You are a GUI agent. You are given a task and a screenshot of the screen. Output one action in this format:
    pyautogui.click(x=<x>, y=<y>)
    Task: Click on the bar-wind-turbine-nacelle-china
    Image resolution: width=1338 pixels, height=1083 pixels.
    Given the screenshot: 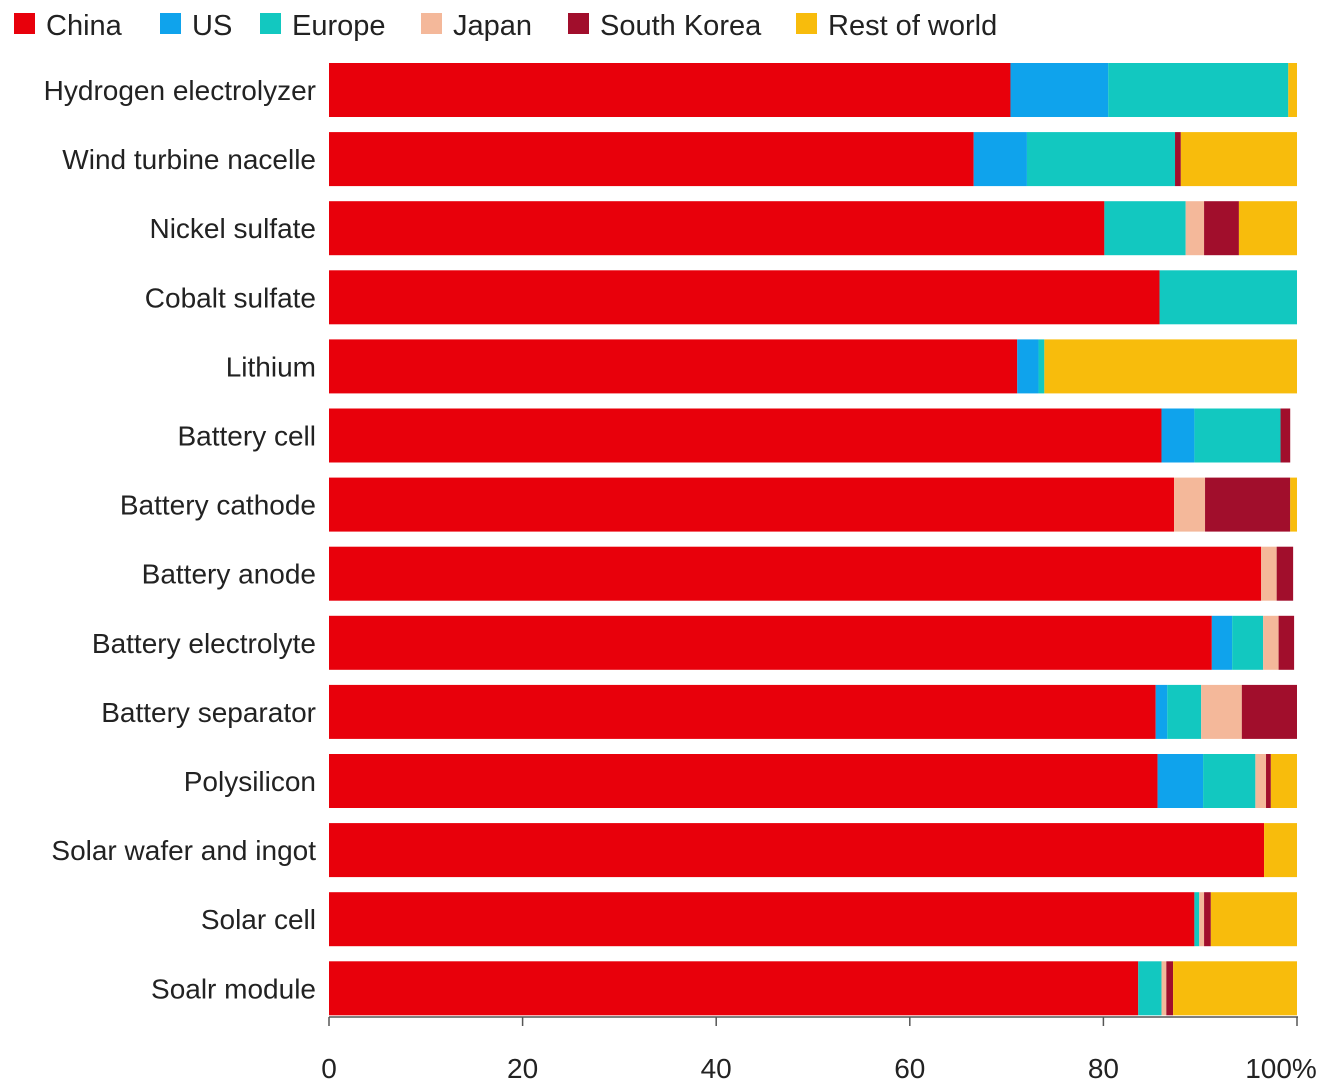 What is the action you would take?
    pyautogui.click(x=651, y=159)
    